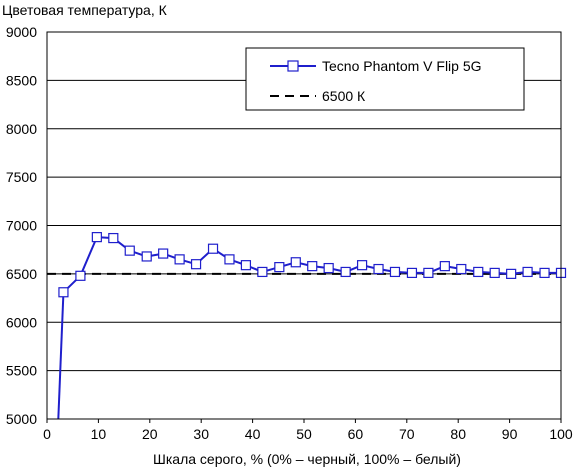 Image resolution: width=574 pixels, height=469 pixels. I want to click on x-tick-70: 70, so click(407, 434).